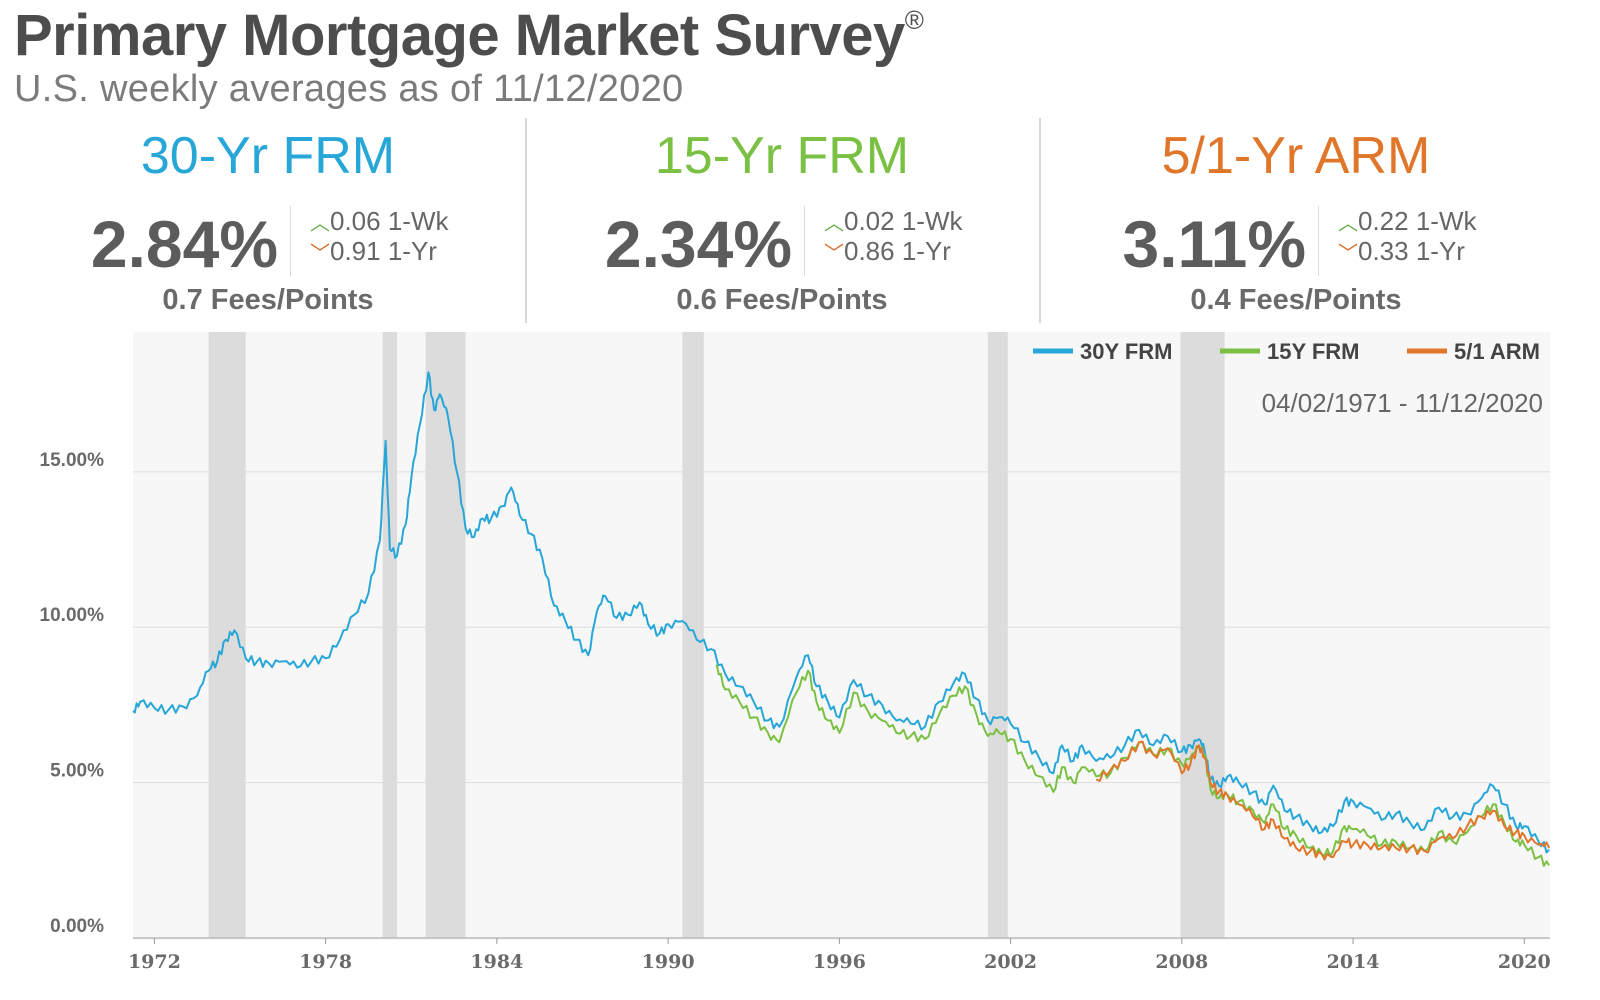 The height and width of the screenshot is (1000, 1600). I want to click on x-tick-label: 1972, so click(154, 962).